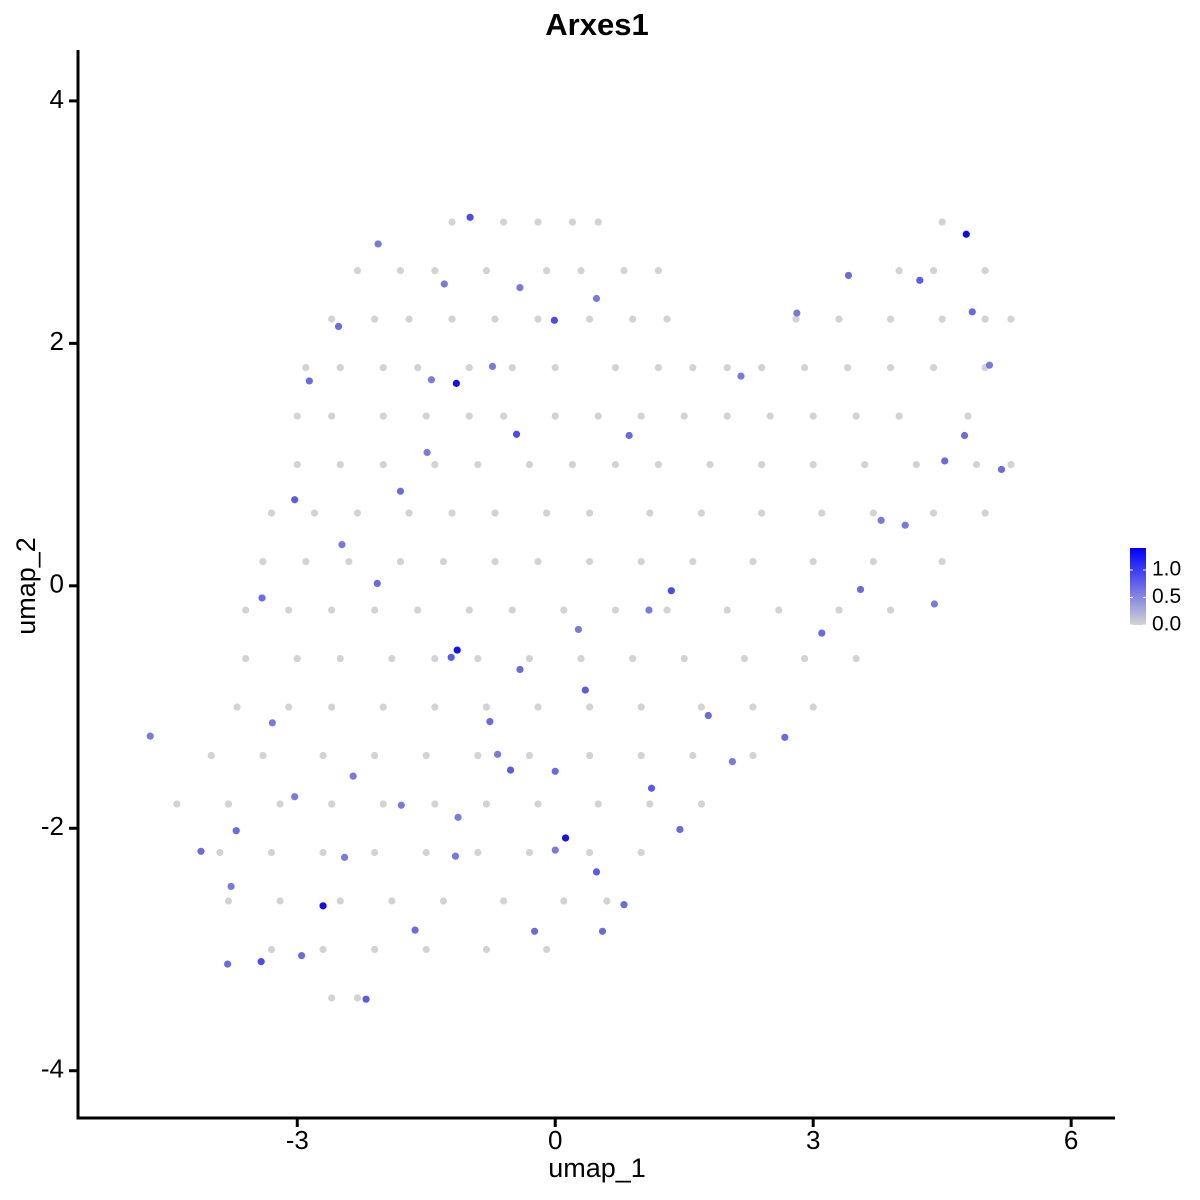  What do you see at coordinates (813, 1140) in the screenshot?
I see `x-tick-label: 3` at bounding box center [813, 1140].